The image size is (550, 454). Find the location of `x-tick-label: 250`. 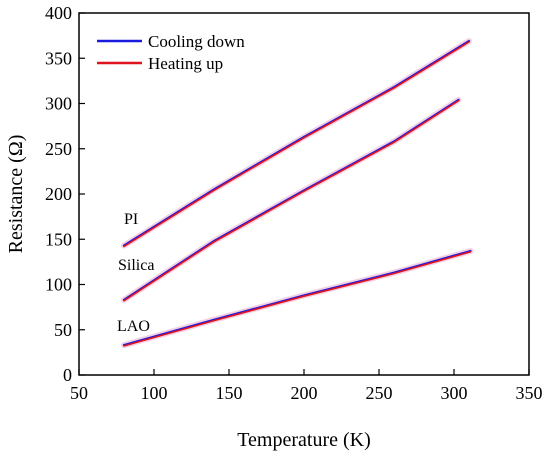

x-tick-label: 250 is located at coordinates (379, 393).